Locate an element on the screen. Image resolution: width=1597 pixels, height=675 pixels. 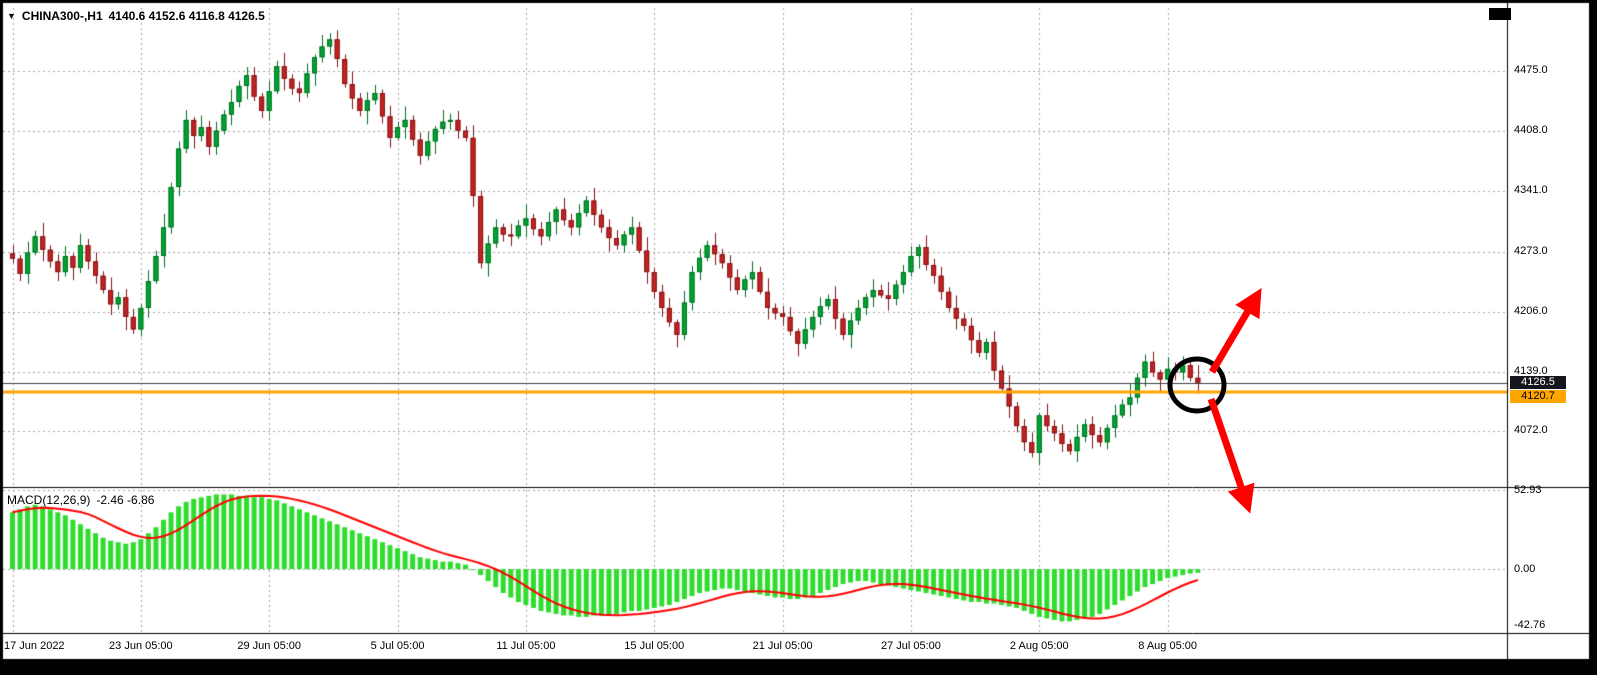
price-tick-label: 4206.0 is located at coordinates (1531, 310).